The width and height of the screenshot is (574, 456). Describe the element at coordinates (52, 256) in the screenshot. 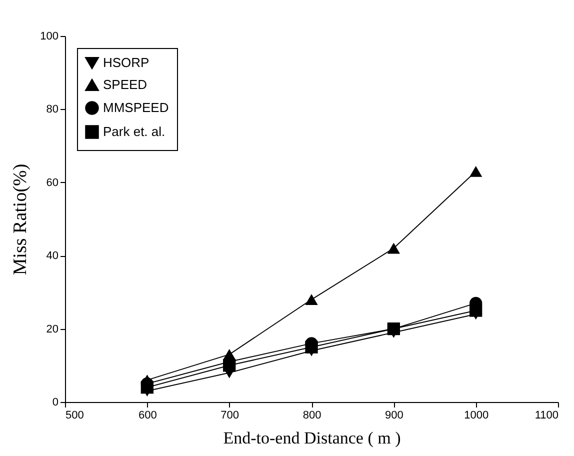

I see `y-tick-label: 40` at that location.